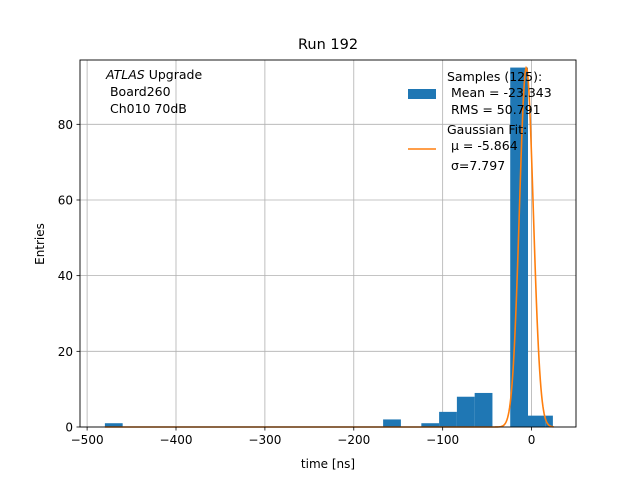 Image resolution: width=640 pixels, height=484 pixels. I want to click on y-tick-label: 60, so click(65, 200).